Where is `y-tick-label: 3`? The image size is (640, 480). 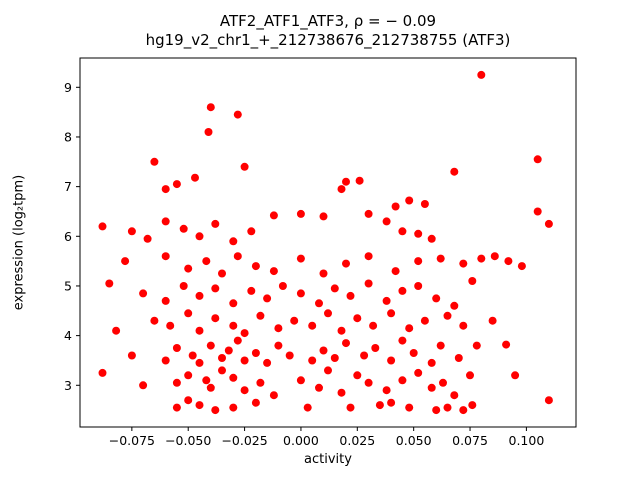
y-tick-label: 3 is located at coordinates (68, 385).